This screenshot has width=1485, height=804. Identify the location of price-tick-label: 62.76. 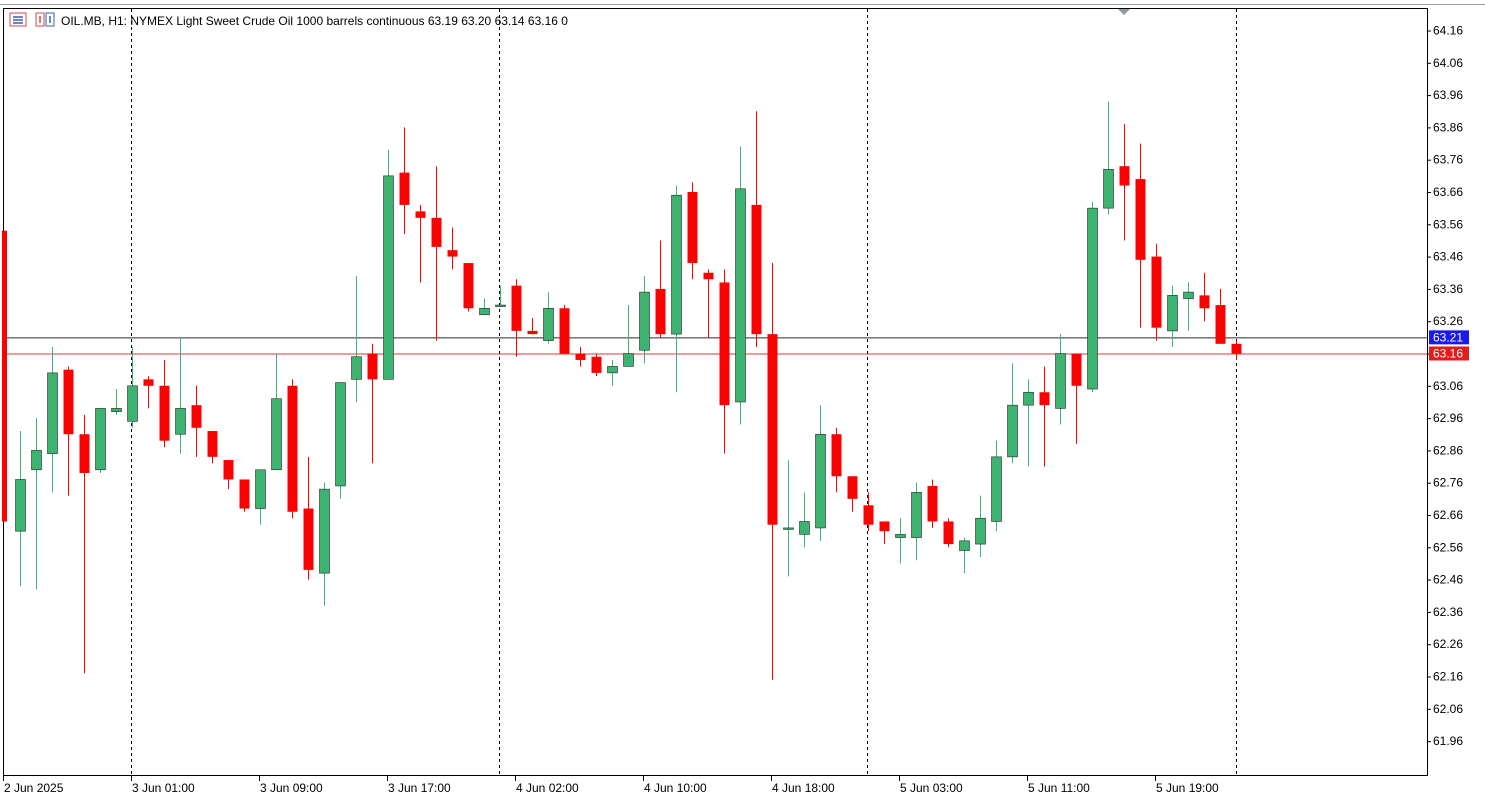
(1448, 483).